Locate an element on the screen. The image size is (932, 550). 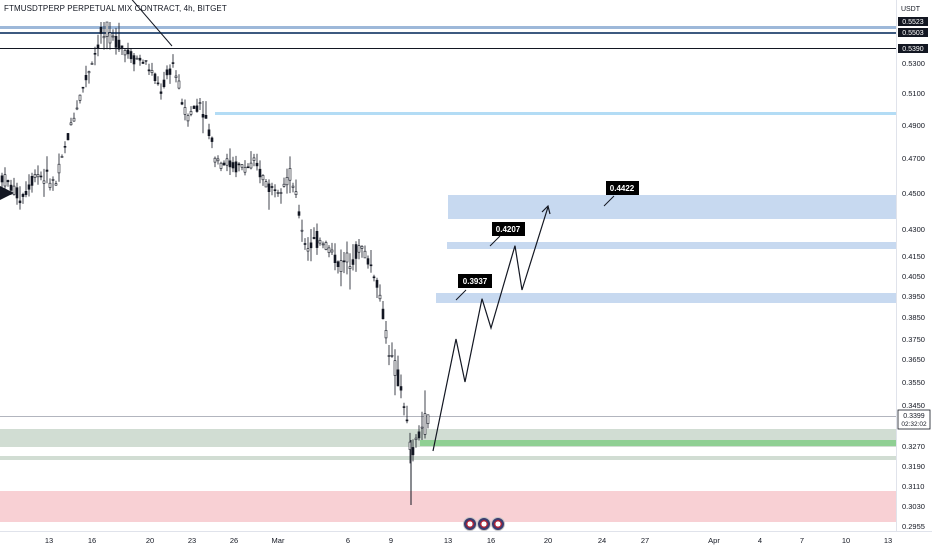
target-label-2-text: 0.4207 is located at coordinates (508, 229).